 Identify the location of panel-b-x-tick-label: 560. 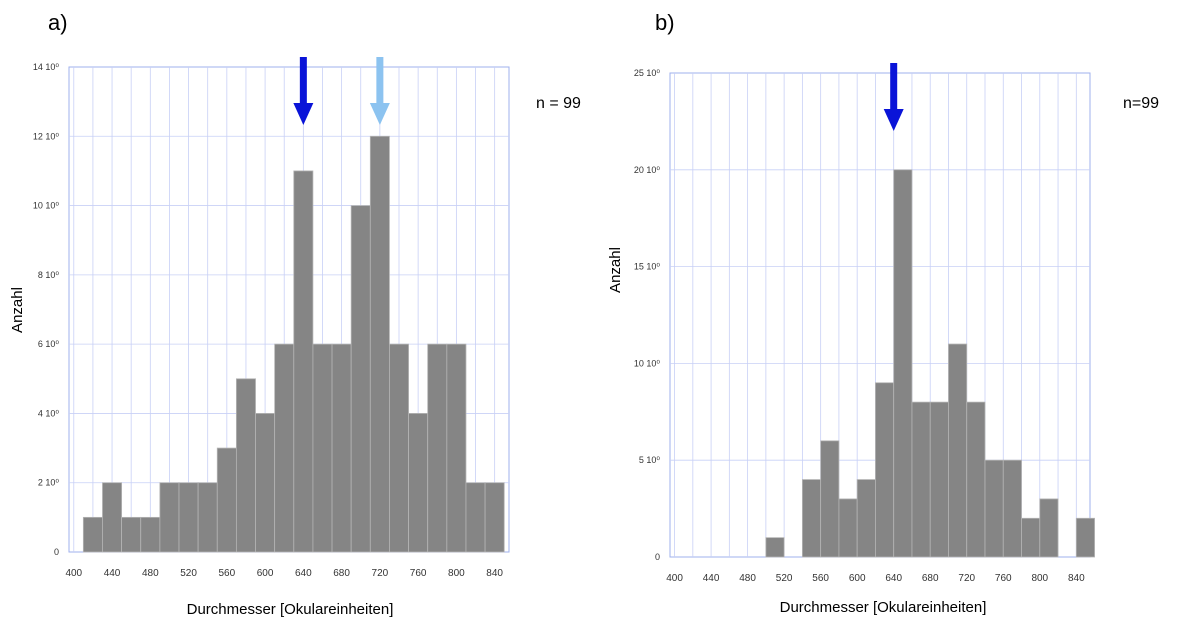
(820, 578).